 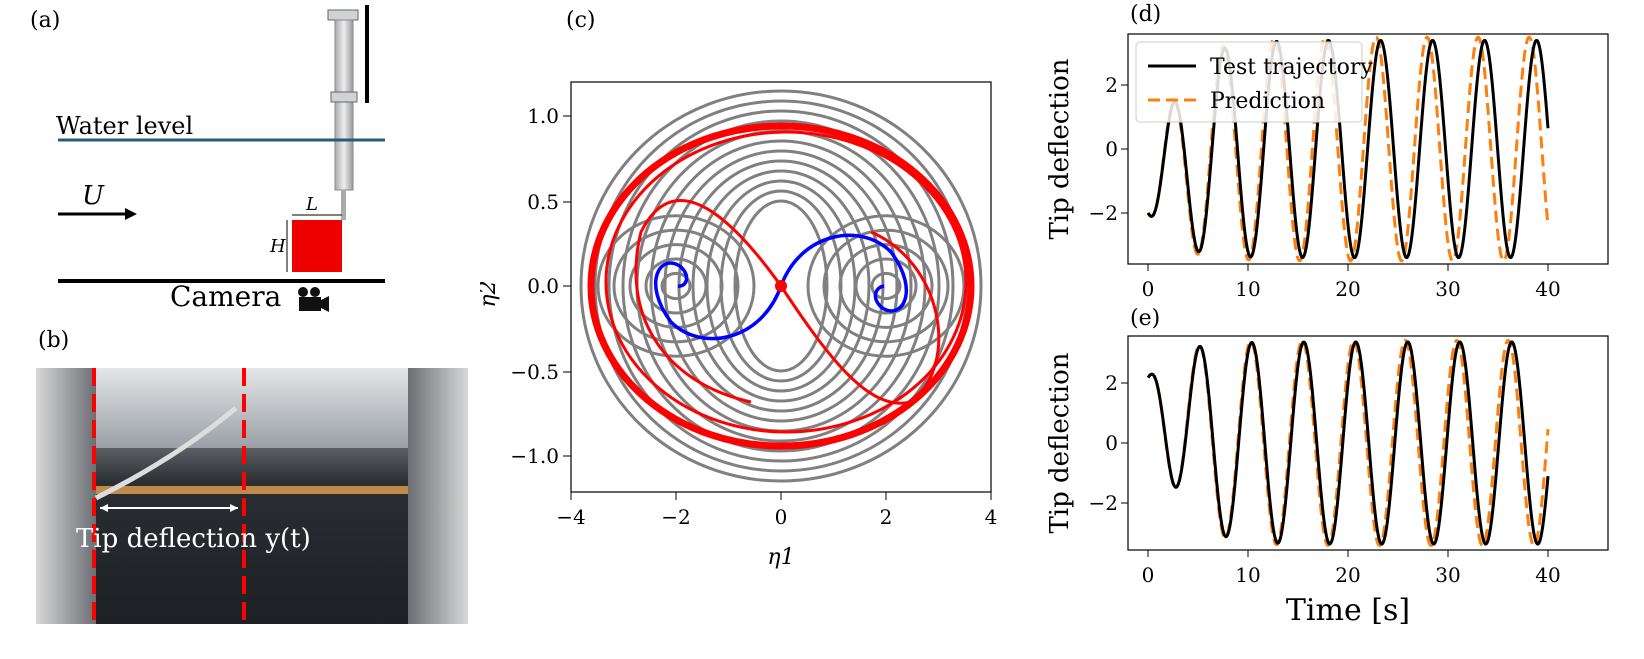 I want to click on c-xtick: 2, so click(x=886, y=517).